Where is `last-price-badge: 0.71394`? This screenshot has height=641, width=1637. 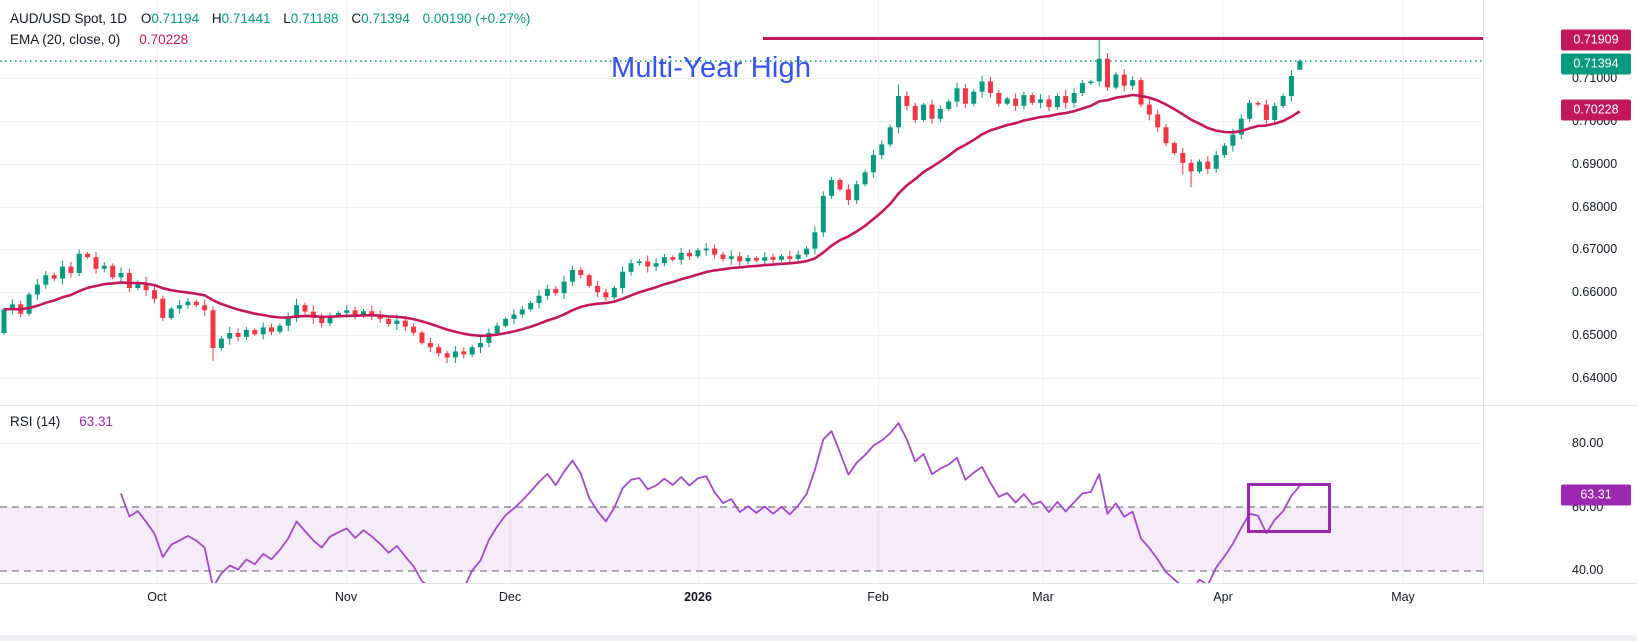 last-price-badge: 0.71394 is located at coordinates (1596, 64).